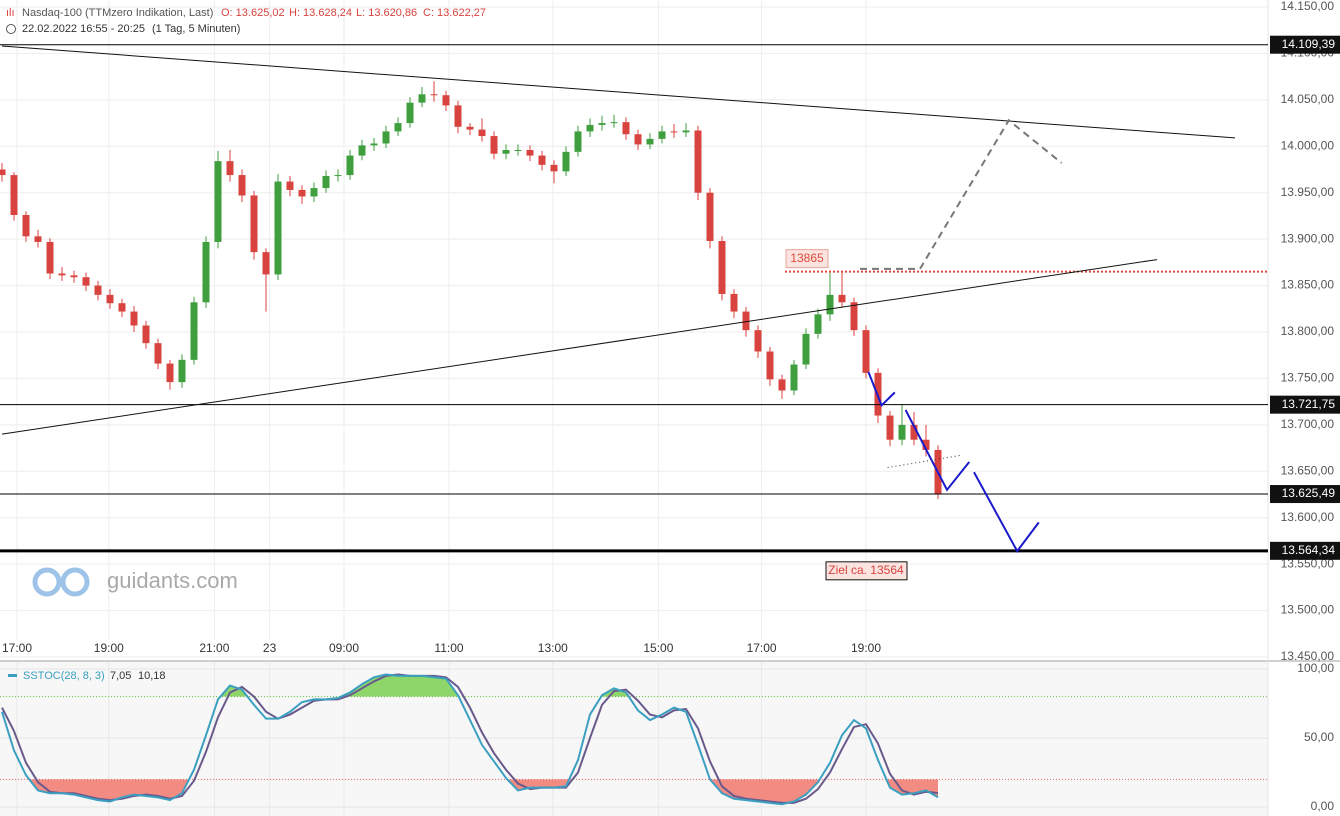  I want to click on target-box, so click(866, 571).